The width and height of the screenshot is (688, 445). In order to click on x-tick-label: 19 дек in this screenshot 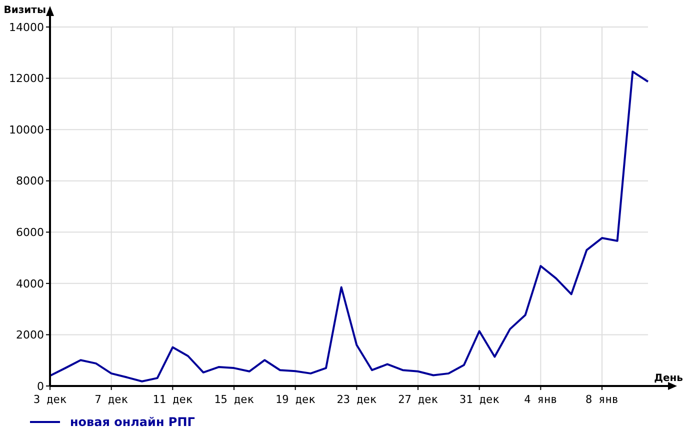, I will do `click(295, 399)`.